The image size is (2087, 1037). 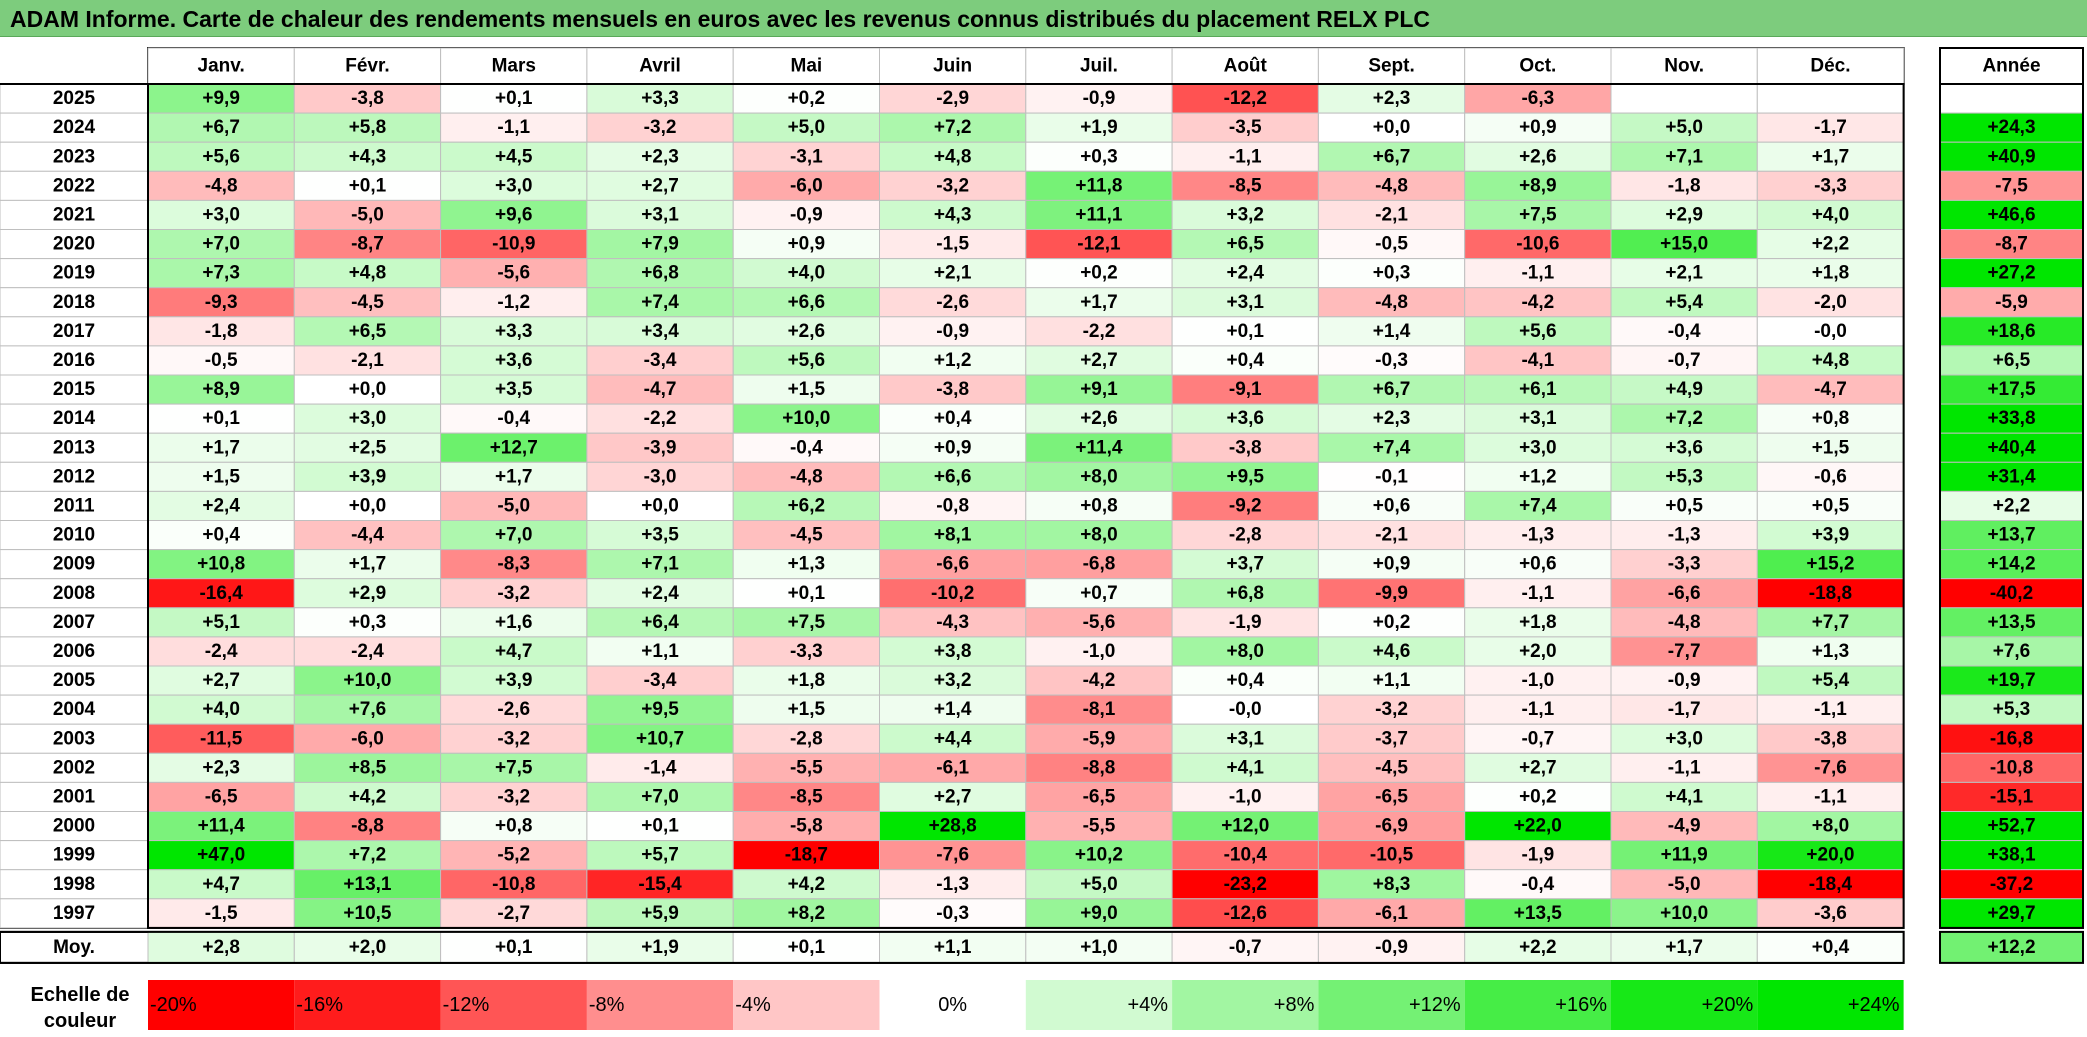 What do you see at coordinates (660, 680) in the screenshot?
I see `heatmap-cell-value: -3,4` at bounding box center [660, 680].